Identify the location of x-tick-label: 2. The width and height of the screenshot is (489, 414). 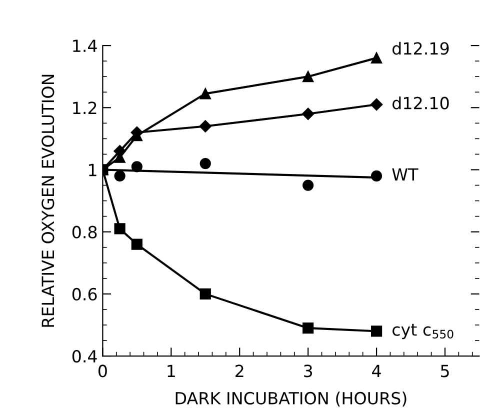
(240, 371).